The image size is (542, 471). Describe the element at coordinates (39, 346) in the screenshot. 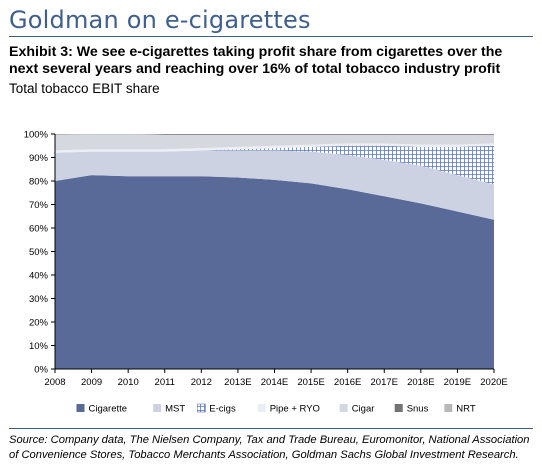

I see `y-tick-label: 10%` at that location.